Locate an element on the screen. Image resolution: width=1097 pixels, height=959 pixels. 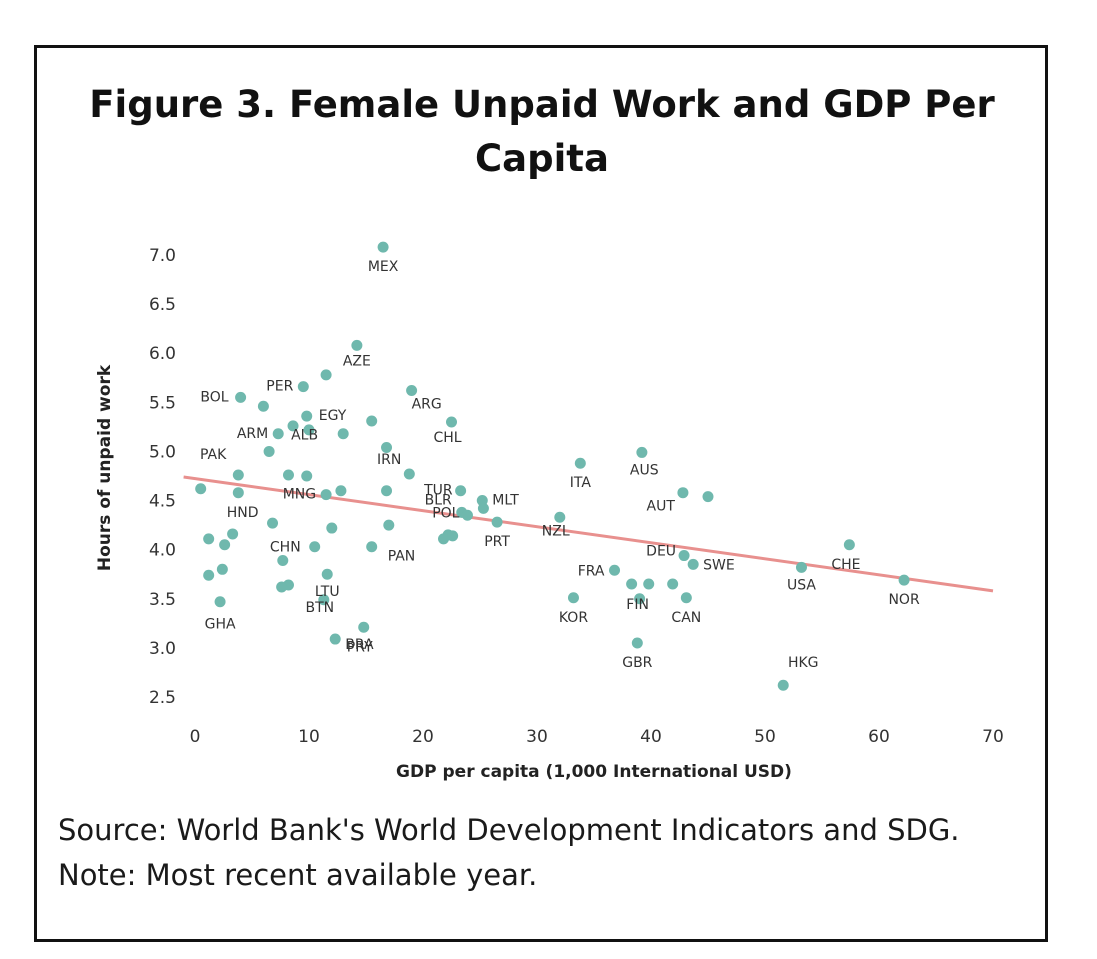
trend-line is located at coordinates (588, 534).